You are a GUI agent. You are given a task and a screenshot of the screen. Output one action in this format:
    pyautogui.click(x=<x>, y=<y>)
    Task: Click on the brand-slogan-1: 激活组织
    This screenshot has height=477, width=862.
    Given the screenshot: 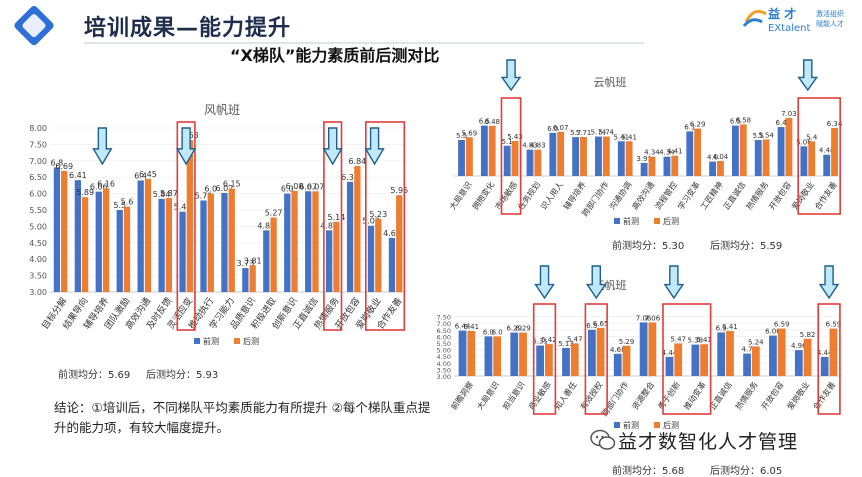 What is the action you would take?
    pyautogui.click(x=830, y=13)
    